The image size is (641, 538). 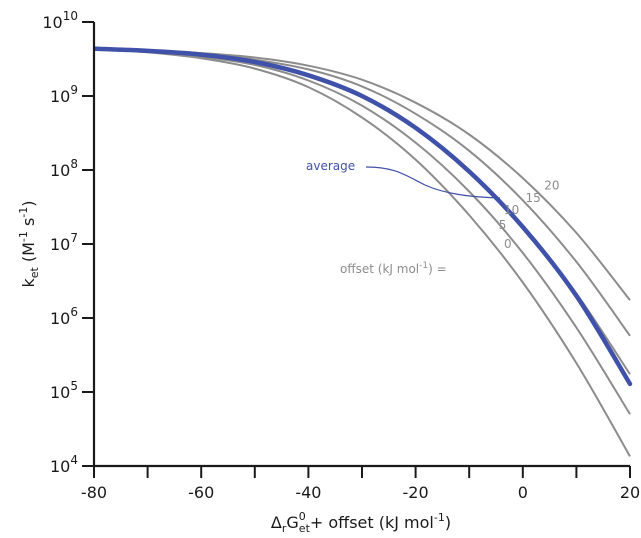 What do you see at coordinates (64, 242) in the screenshot?
I see `y-tick-label: 10⁷` at bounding box center [64, 242].